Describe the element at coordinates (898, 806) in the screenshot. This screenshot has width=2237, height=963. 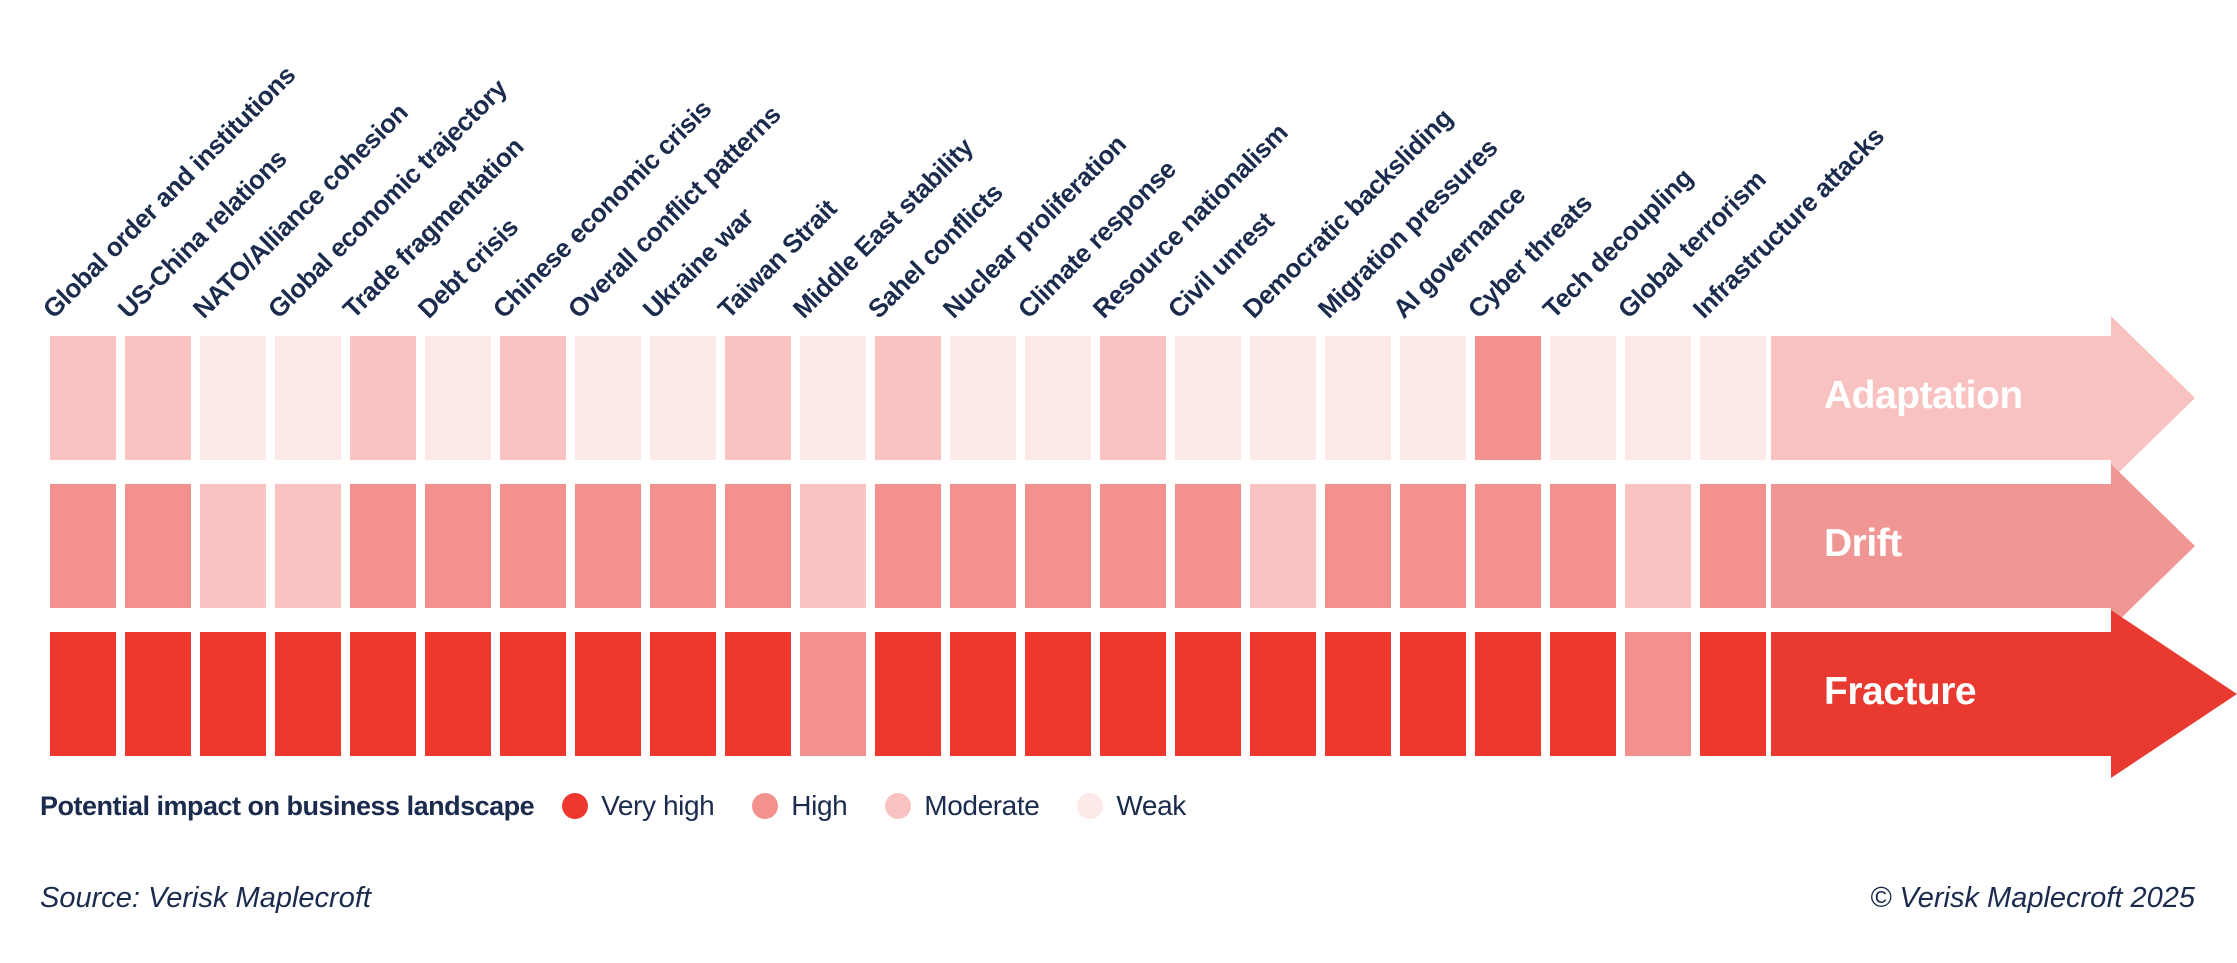
I see `moderate-dot-icon` at that location.